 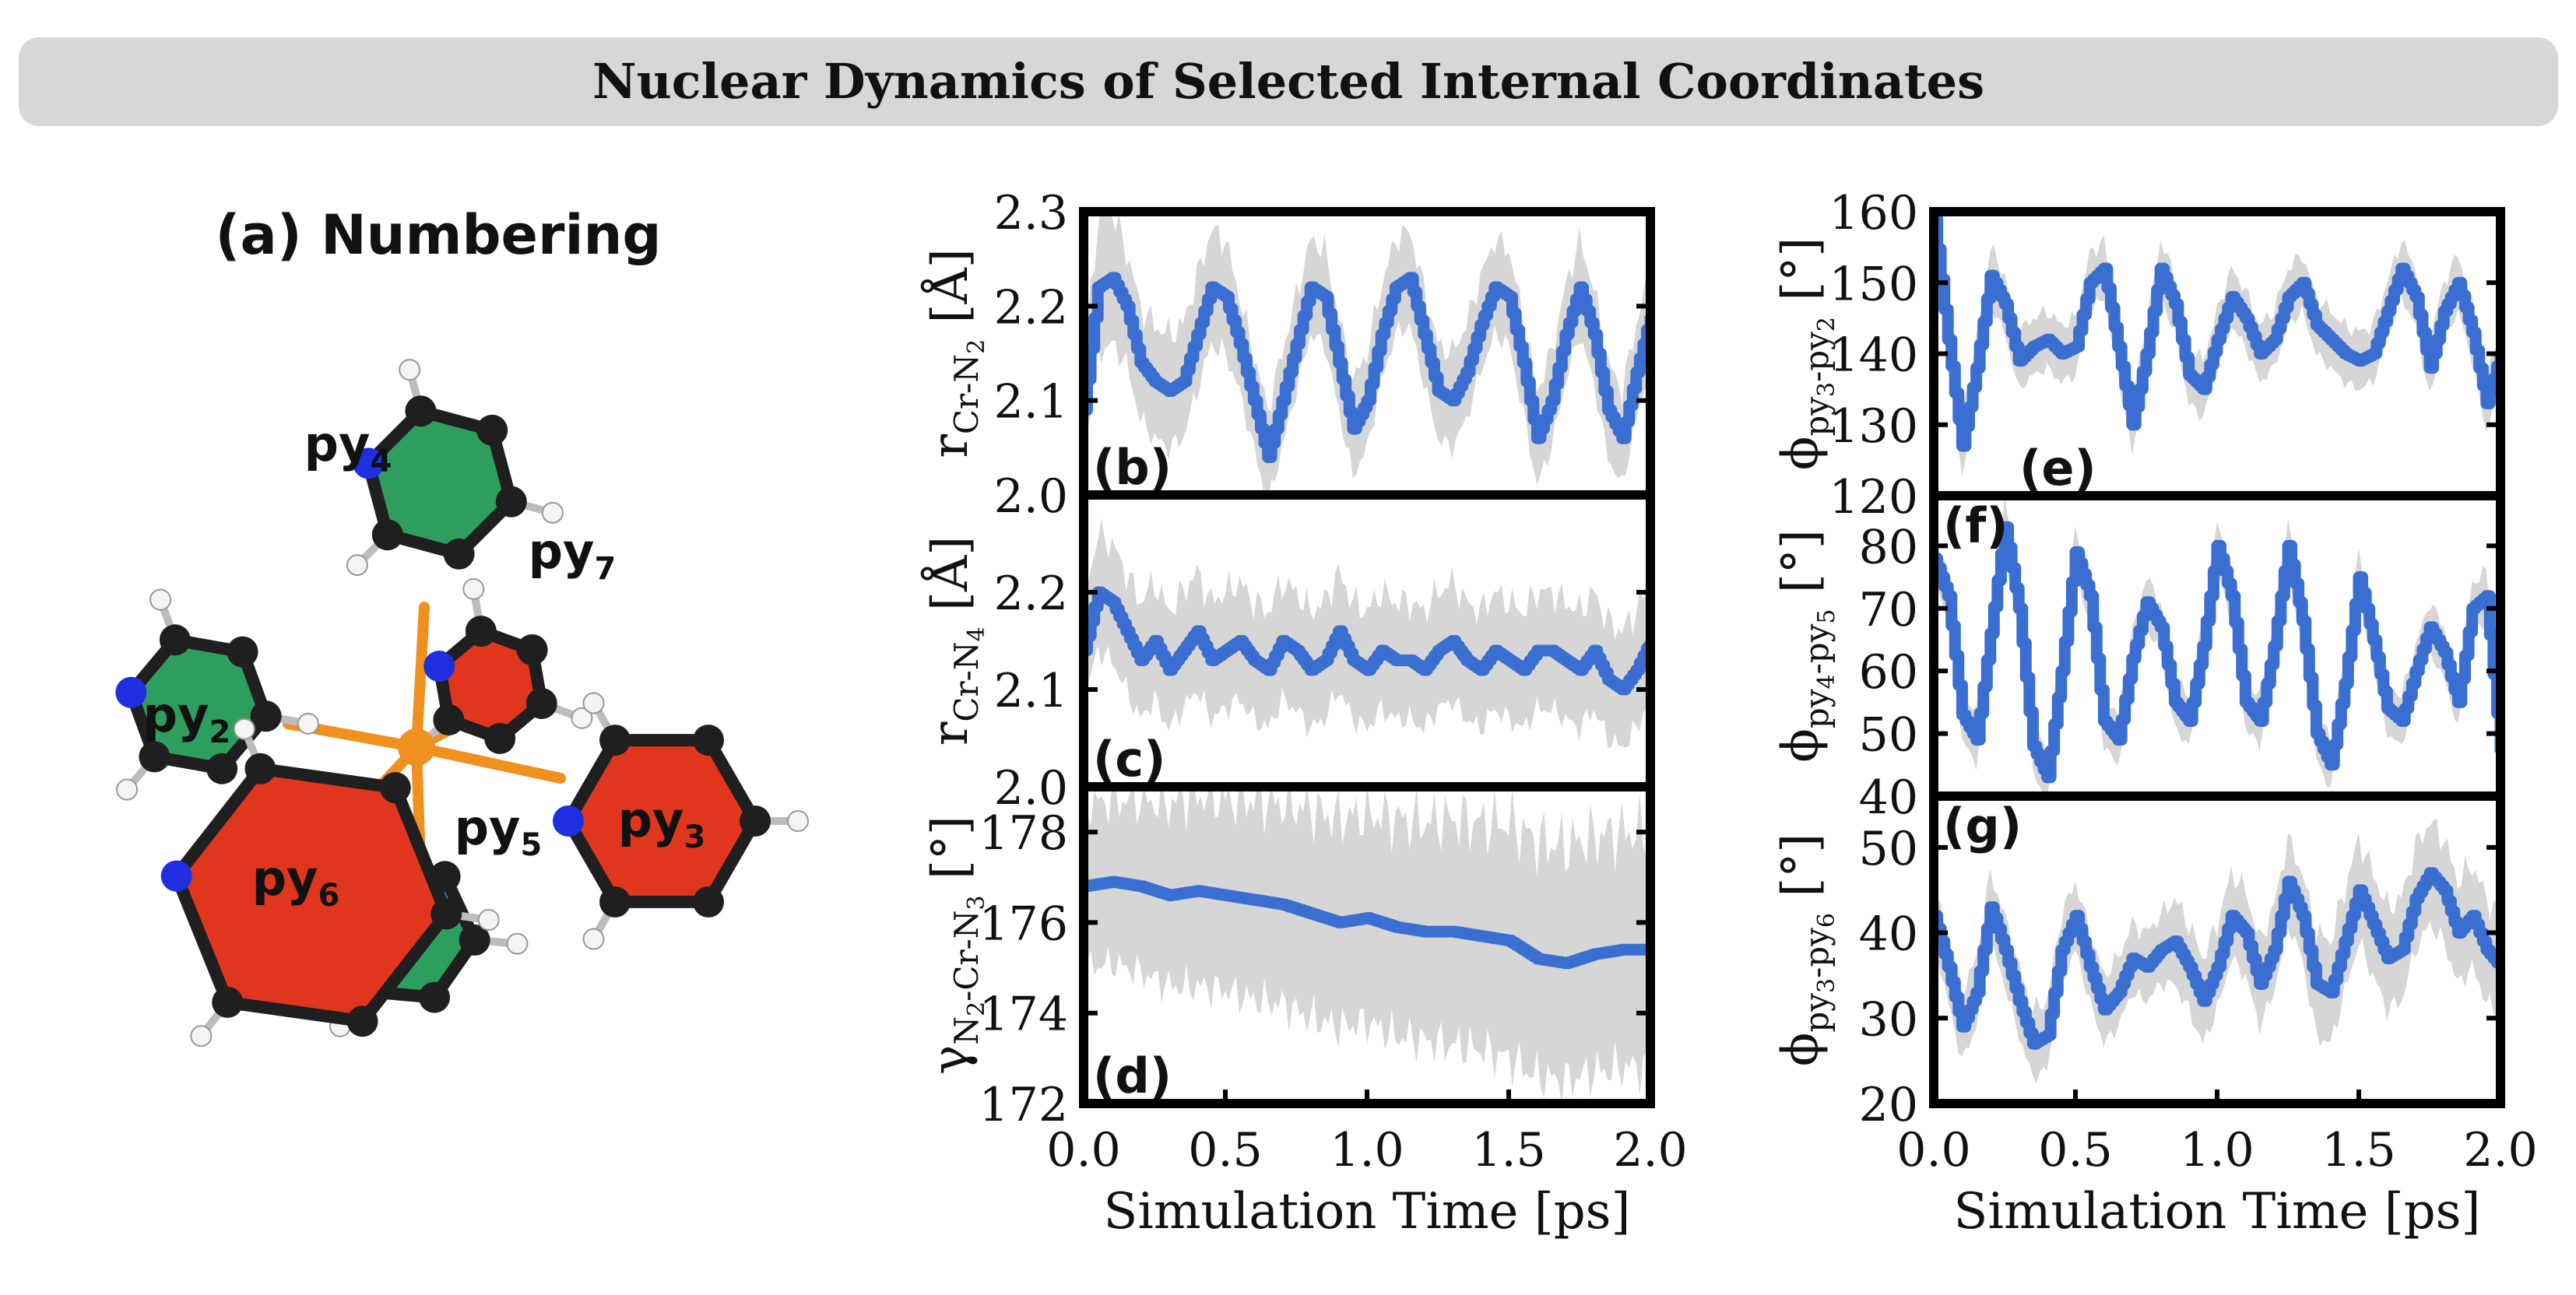 What do you see at coordinates (2217, 959) in the screenshot?
I see `series-line-g` at bounding box center [2217, 959].